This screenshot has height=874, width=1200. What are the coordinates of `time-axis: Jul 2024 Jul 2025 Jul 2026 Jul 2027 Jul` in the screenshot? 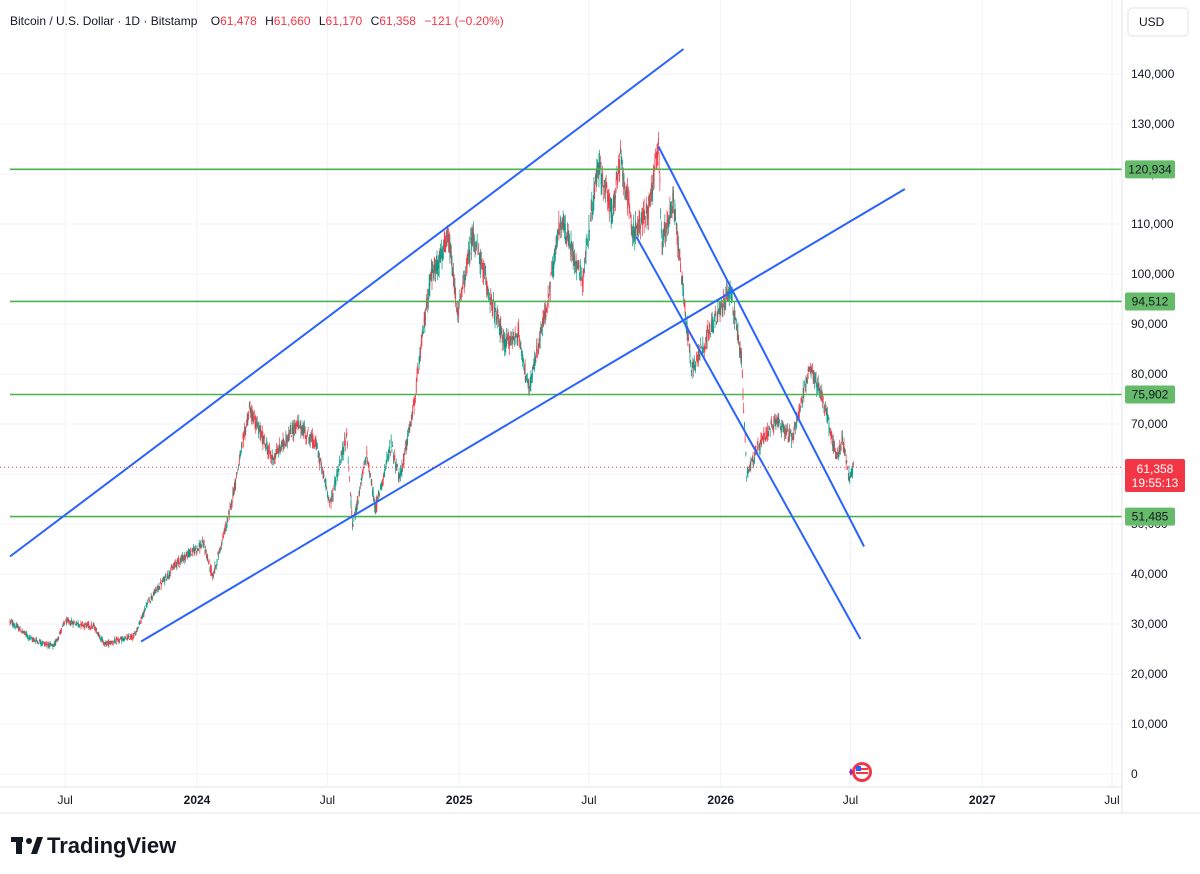 It's located at (588, 800).